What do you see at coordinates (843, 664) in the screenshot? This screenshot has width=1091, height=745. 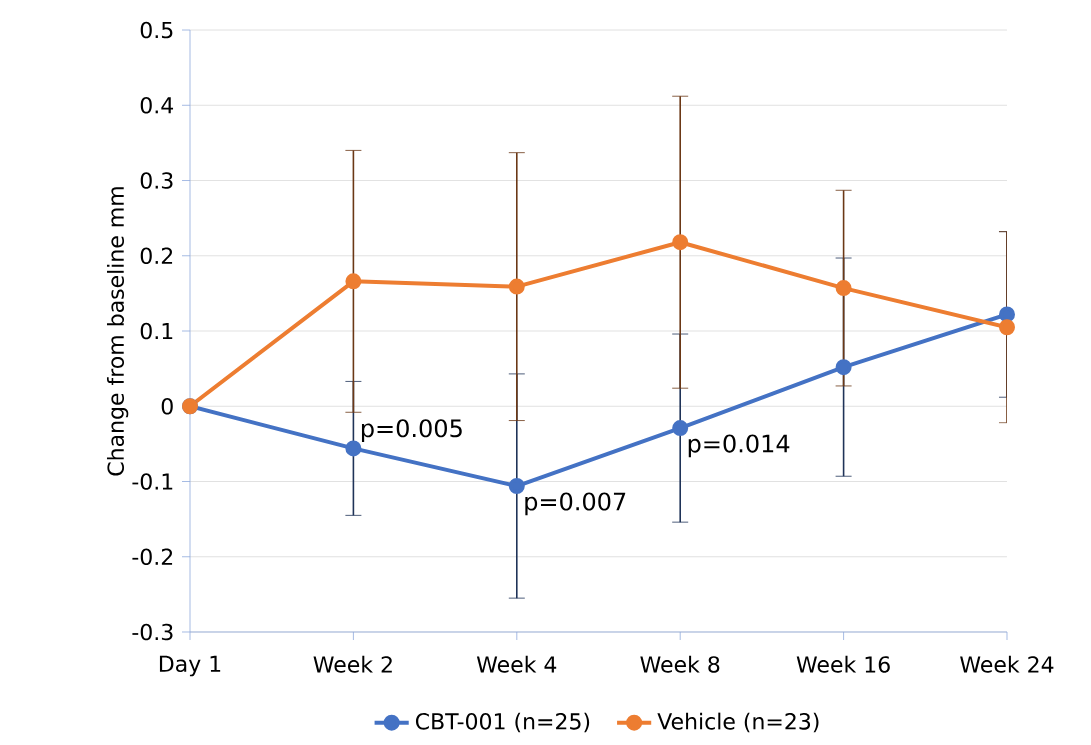 I see `x-tick-label: Week 16` at bounding box center [843, 664].